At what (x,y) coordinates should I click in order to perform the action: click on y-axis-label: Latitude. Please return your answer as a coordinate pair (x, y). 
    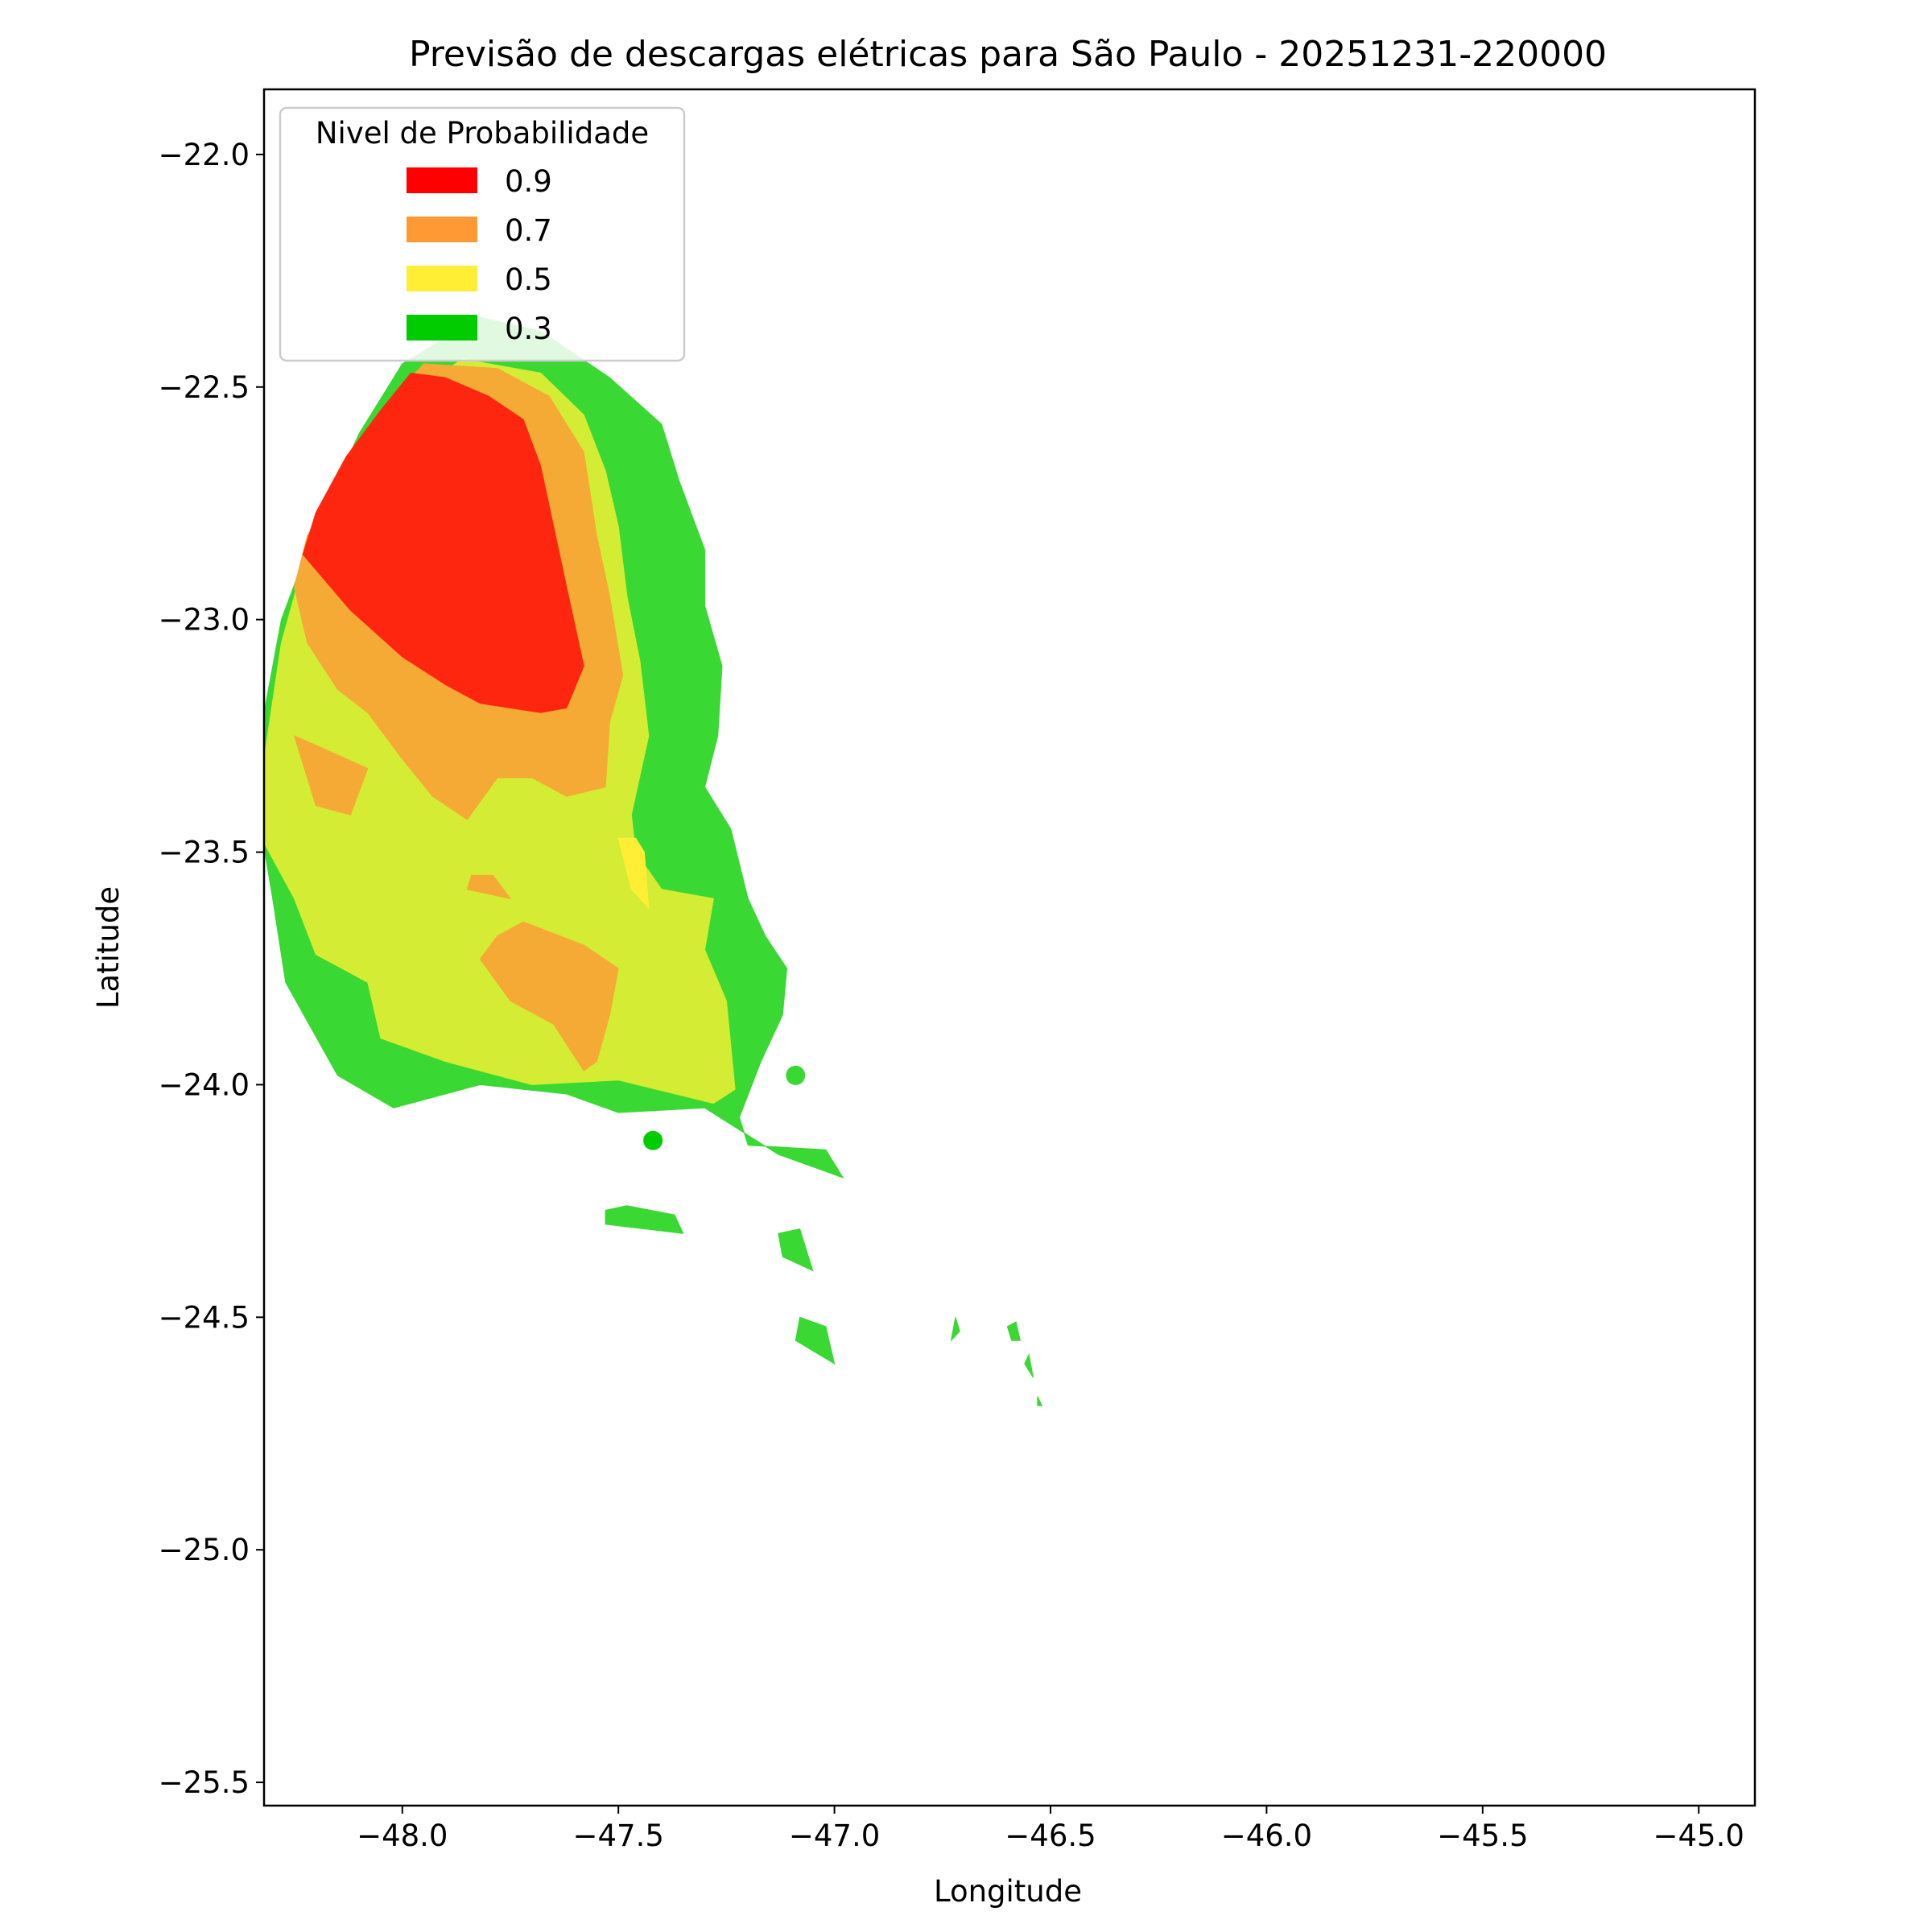
    Looking at the image, I should click on (108, 947).